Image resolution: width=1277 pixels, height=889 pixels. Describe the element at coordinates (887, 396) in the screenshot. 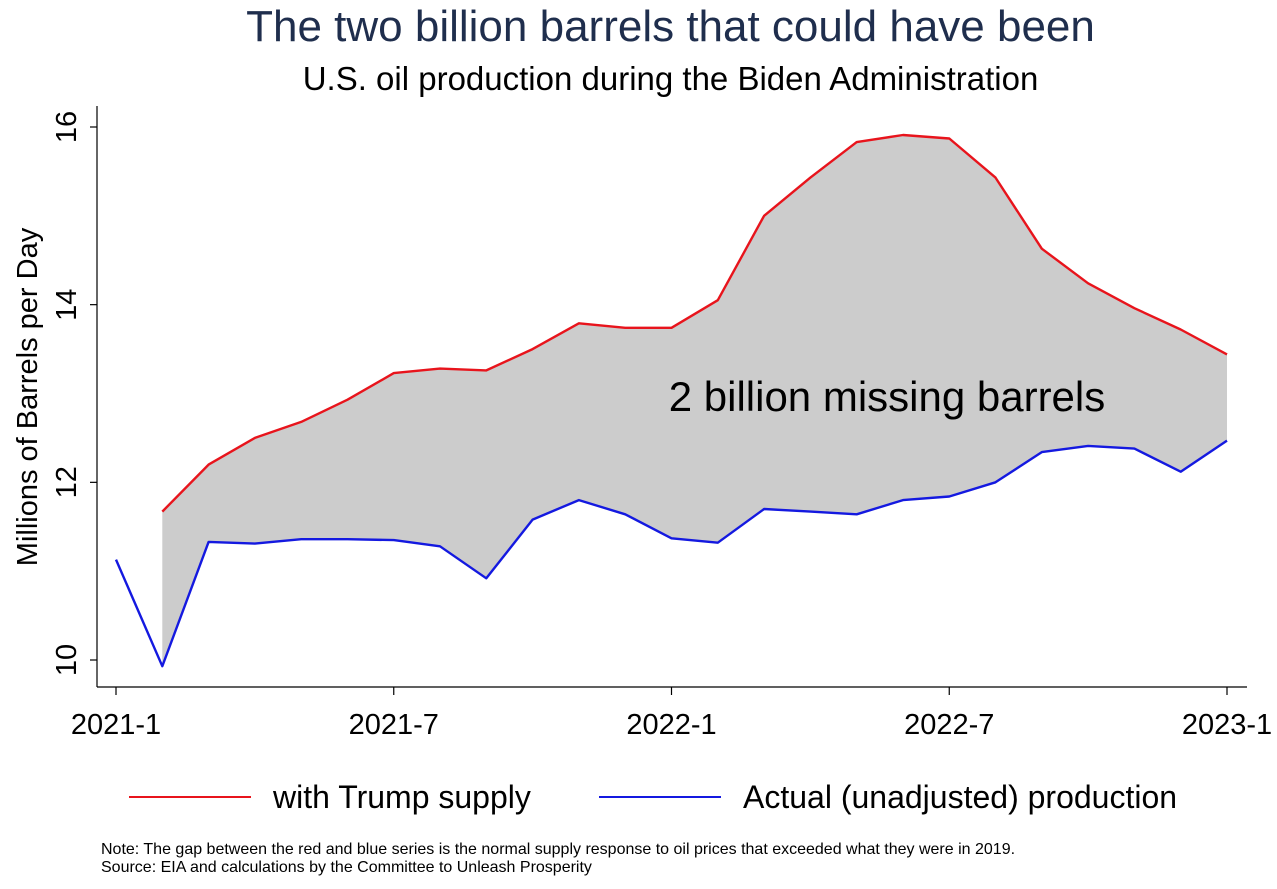

I see `area-annotation: 2 billion missing barrels` at that location.